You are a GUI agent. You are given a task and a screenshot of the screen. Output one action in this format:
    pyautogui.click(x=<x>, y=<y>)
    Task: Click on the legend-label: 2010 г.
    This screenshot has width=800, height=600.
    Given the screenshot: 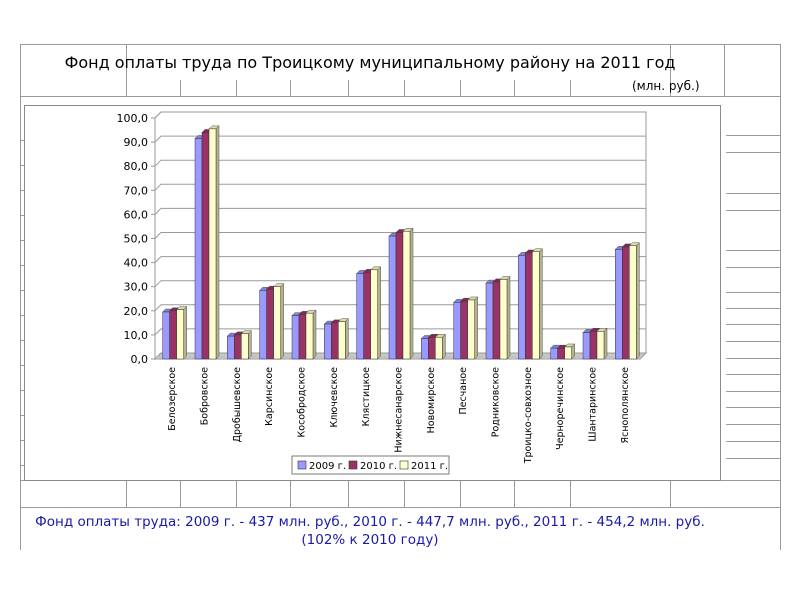 What is the action you would take?
    pyautogui.click(x=378, y=466)
    